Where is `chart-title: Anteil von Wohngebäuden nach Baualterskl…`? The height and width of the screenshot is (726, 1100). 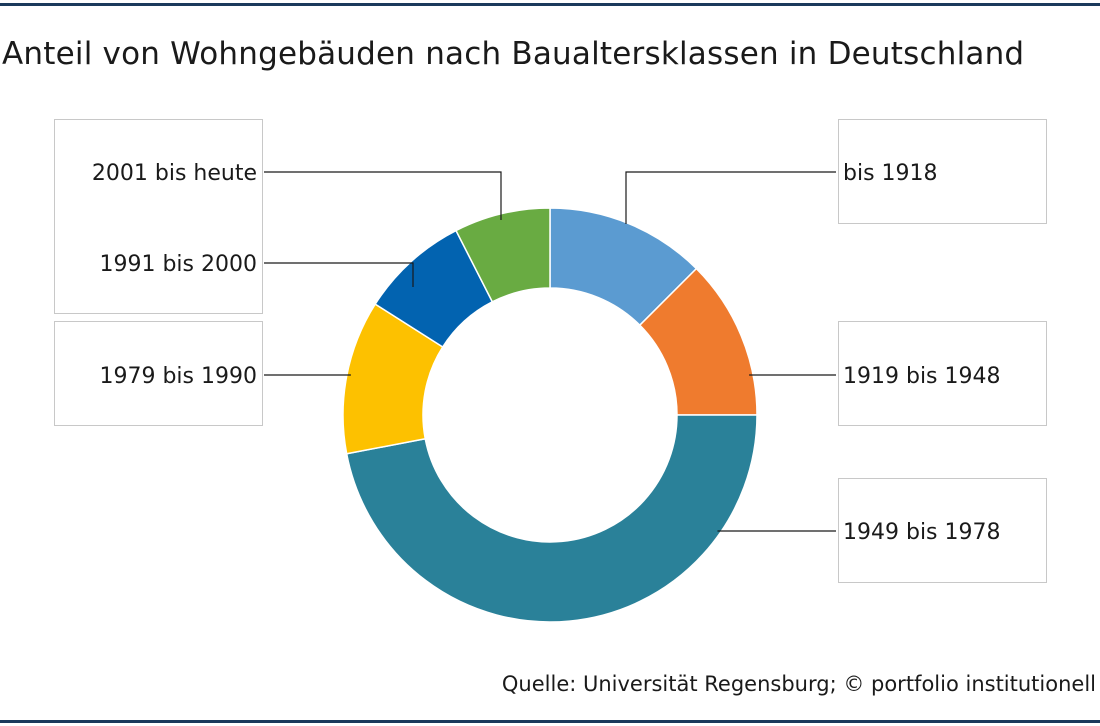 chart-title: Anteil von Wohngebäuden nach Baualterskl… is located at coordinates (513, 54).